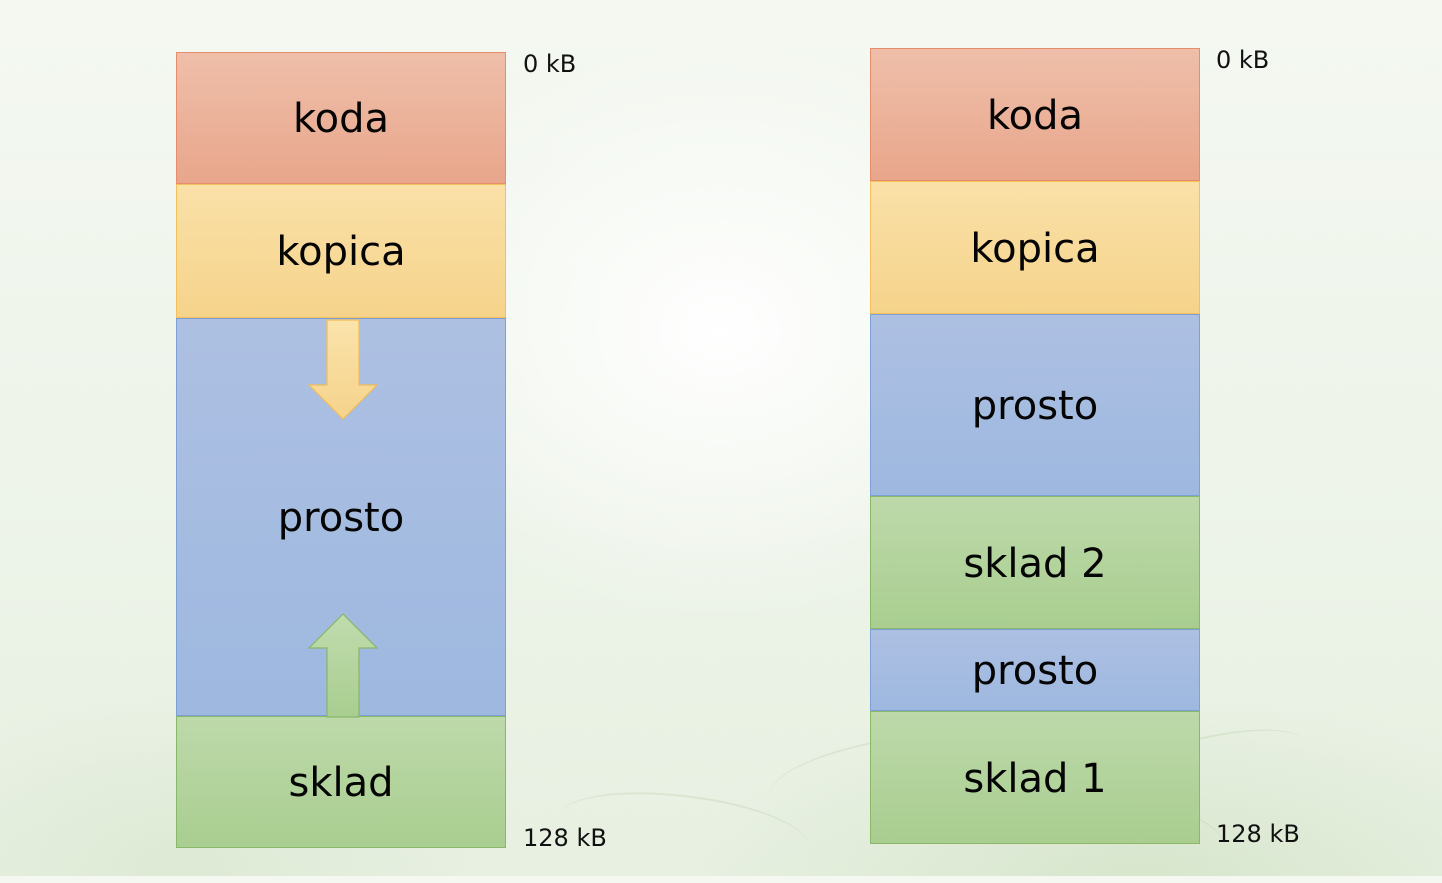 The image size is (1442, 883). What do you see at coordinates (343, 369) in the screenshot?
I see `down-arrow-icon` at bounding box center [343, 369].